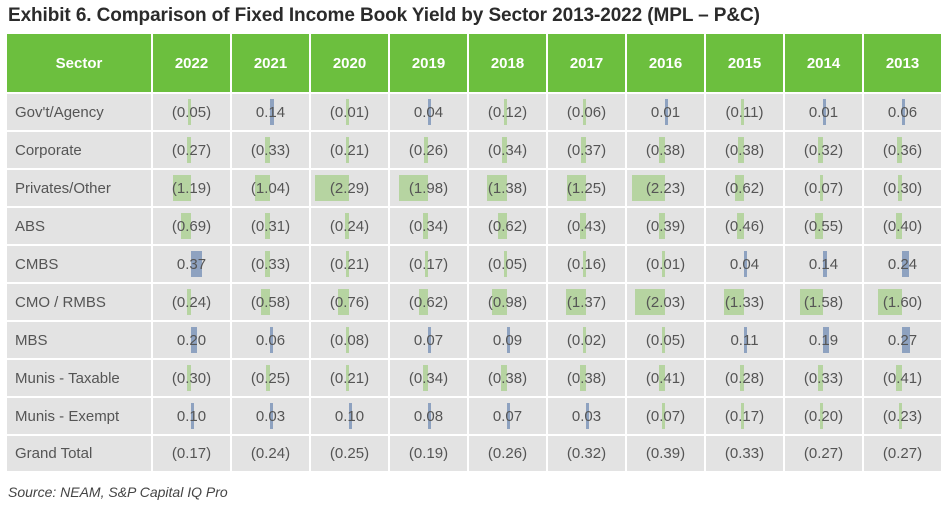  I want to click on table-cell: (1.98), so click(428, 188).